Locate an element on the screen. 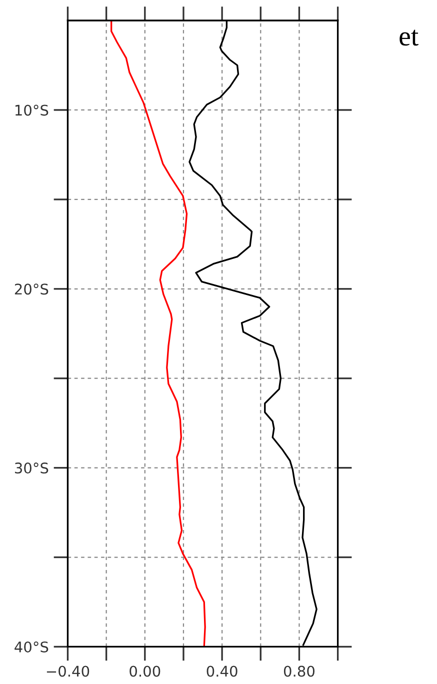 Image resolution: width=437 pixels, height=684 pixels. y-tick-label: 20°S is located at coordinates (31, 289).